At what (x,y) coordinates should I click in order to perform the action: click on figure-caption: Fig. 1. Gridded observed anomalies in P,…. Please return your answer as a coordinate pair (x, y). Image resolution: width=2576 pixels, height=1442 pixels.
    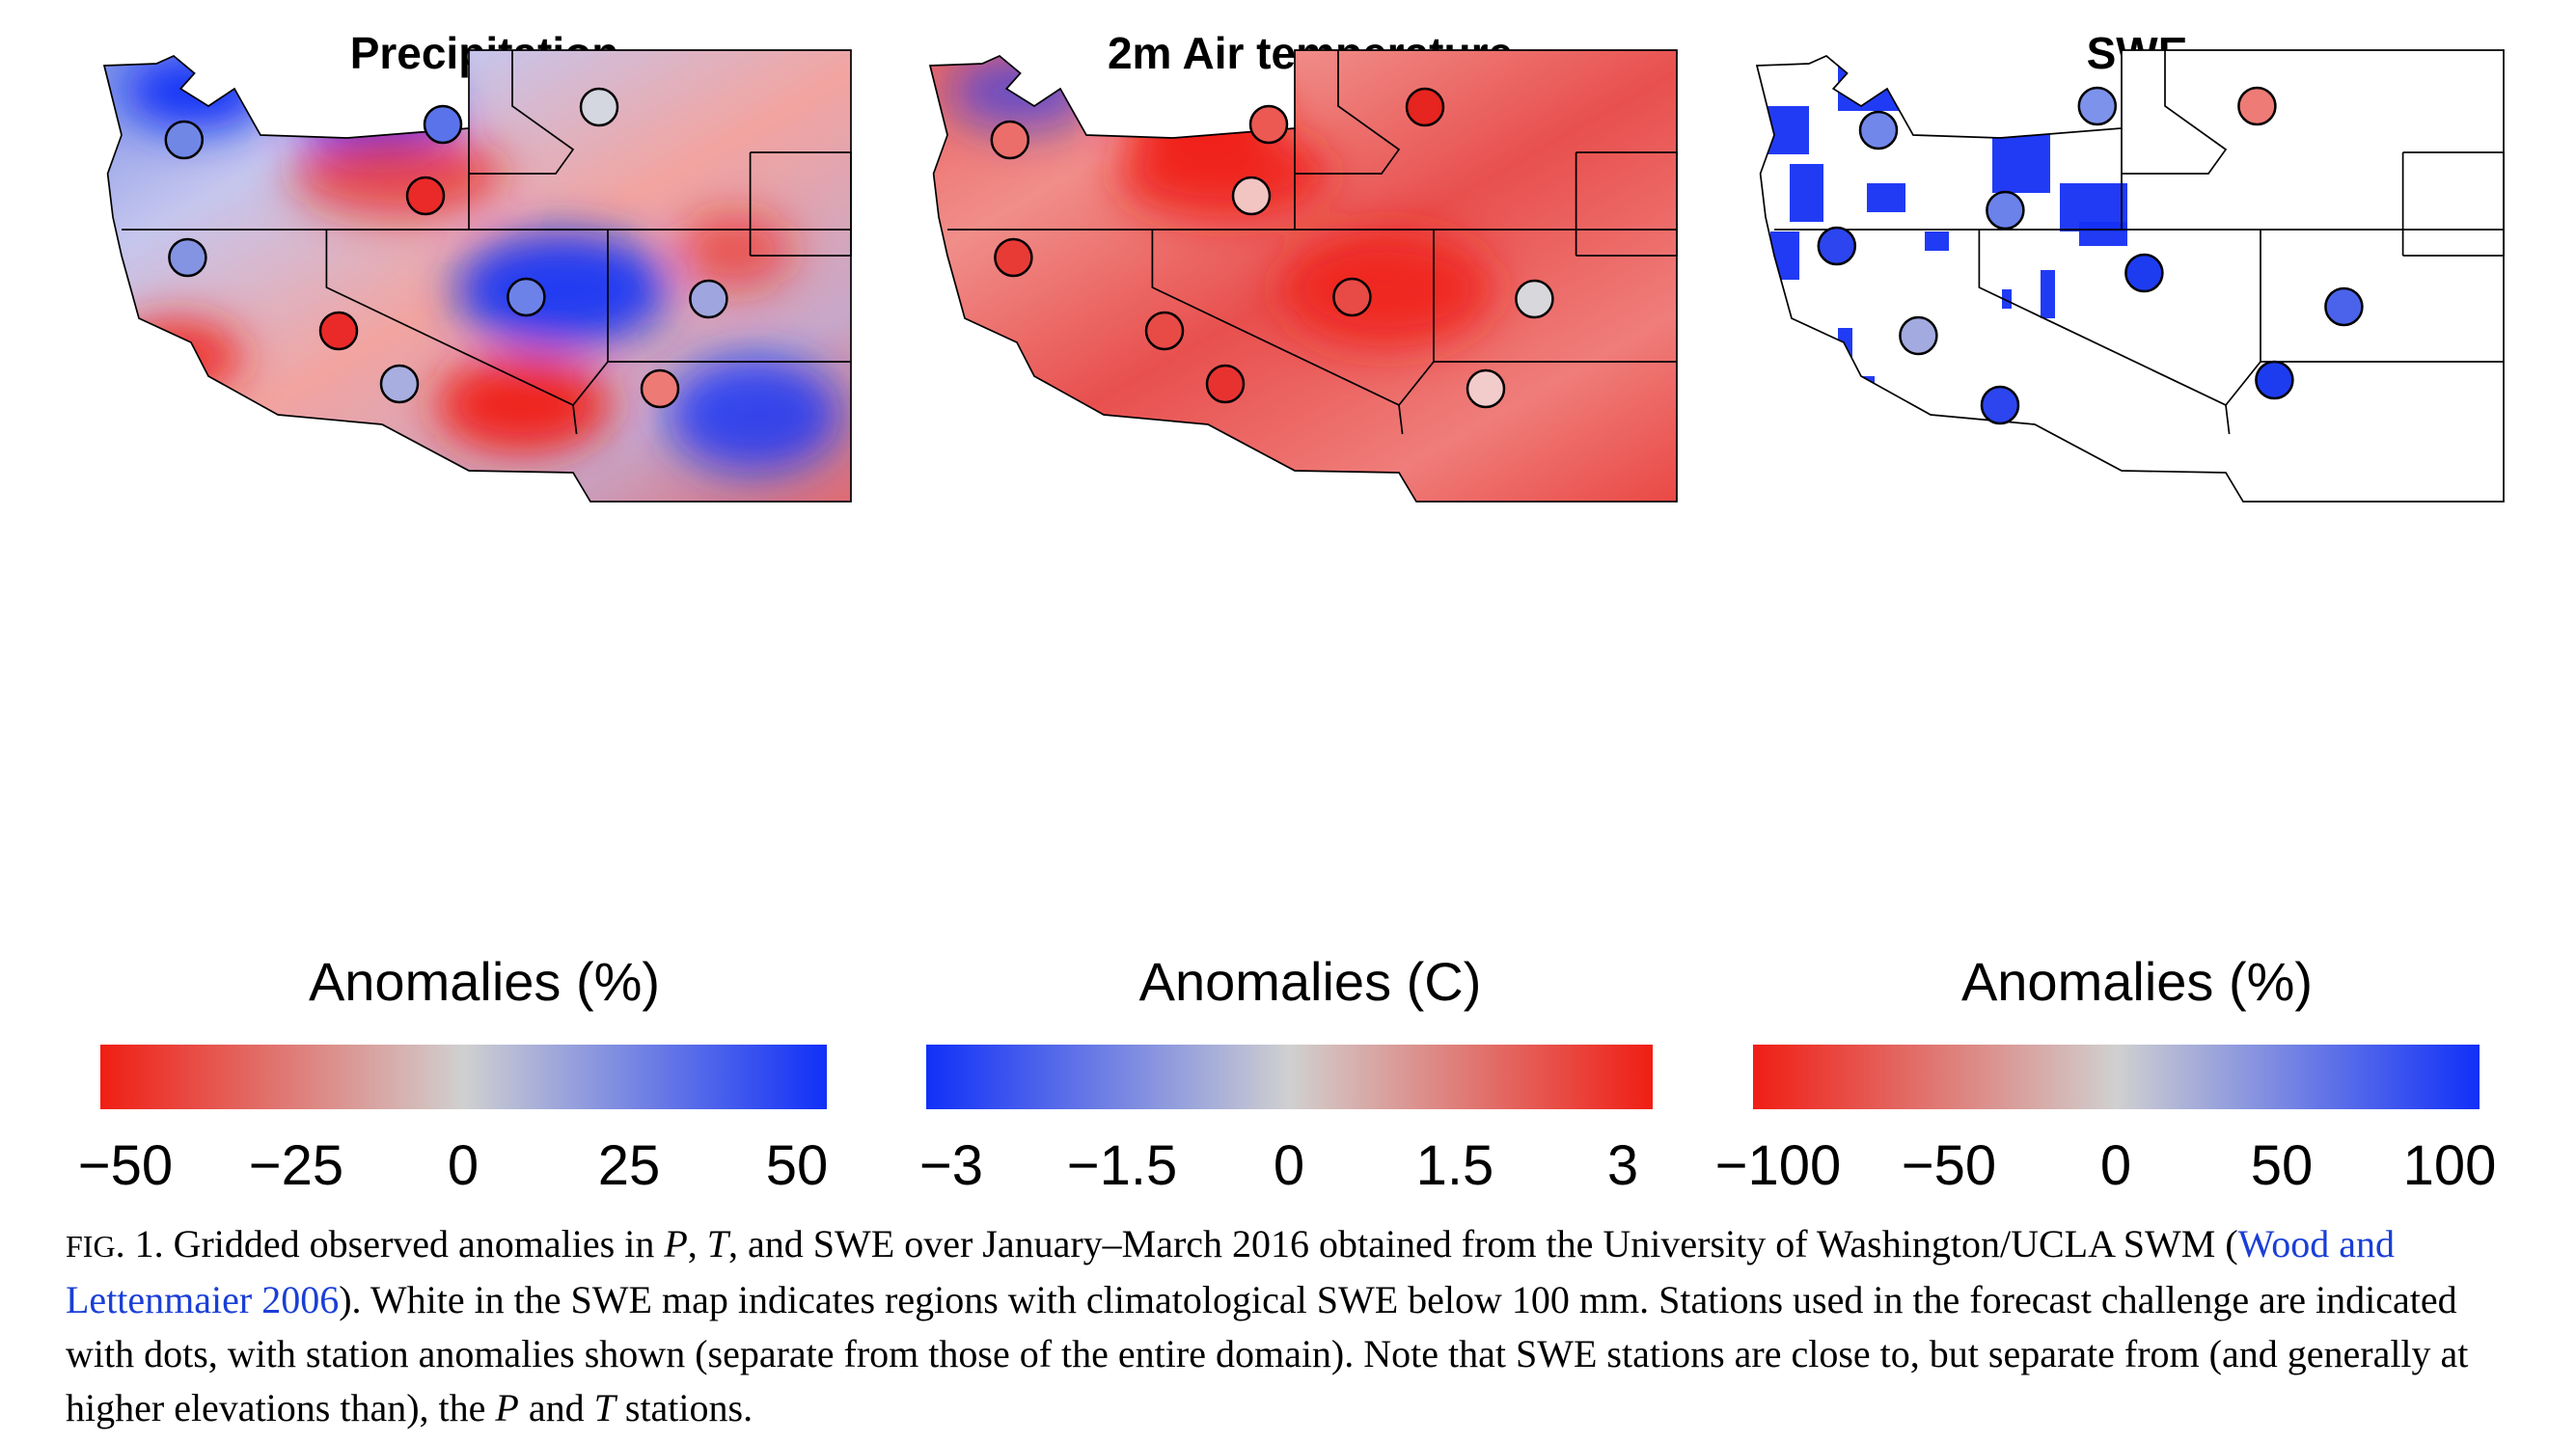
    Looking at the image, I should click on (1267, 1325).